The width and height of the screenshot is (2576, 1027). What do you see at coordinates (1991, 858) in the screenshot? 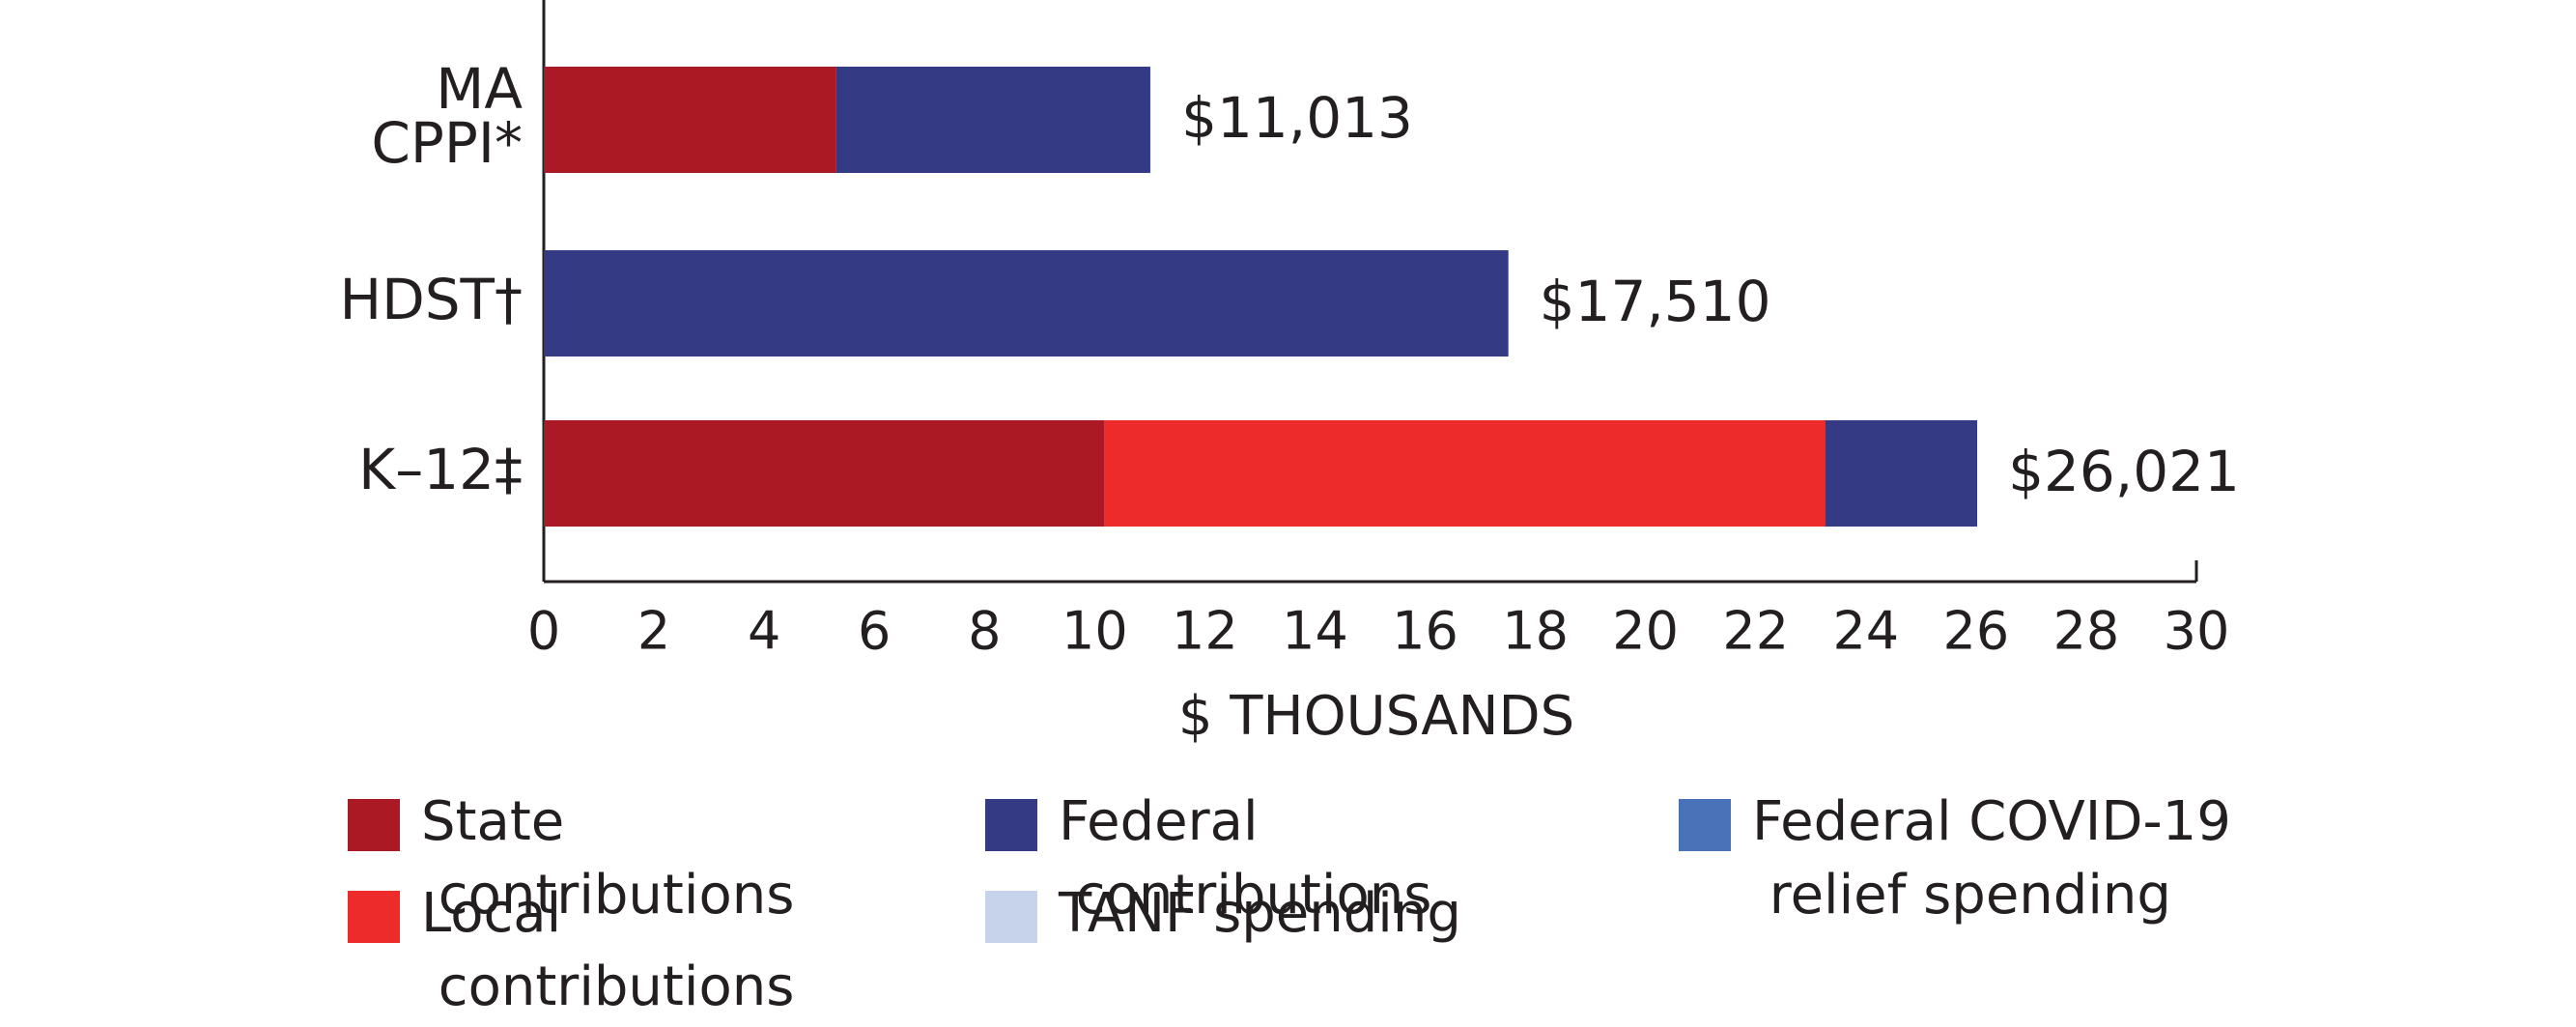
I see `legend-label: Federal COVID-19 relief spending` at bounding box center [1991, 858].